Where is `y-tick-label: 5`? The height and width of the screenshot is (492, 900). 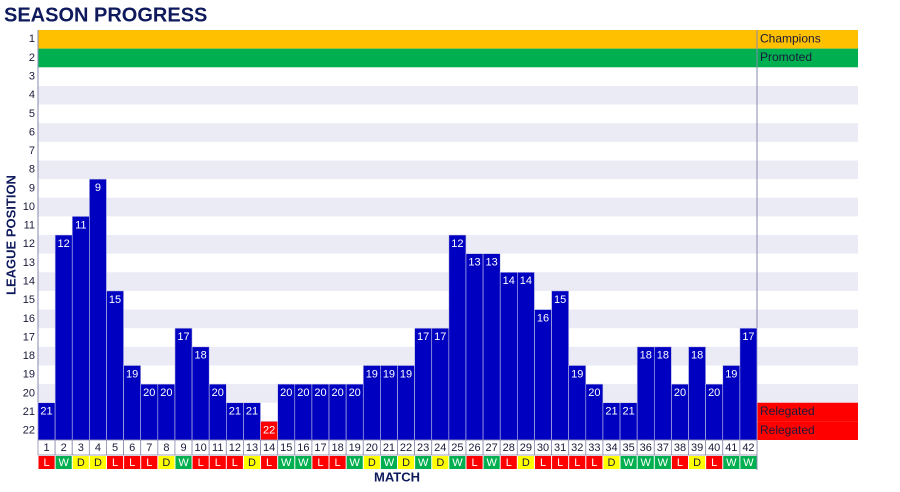 y-tick-label: 5 is located at coordinates (32, 114).